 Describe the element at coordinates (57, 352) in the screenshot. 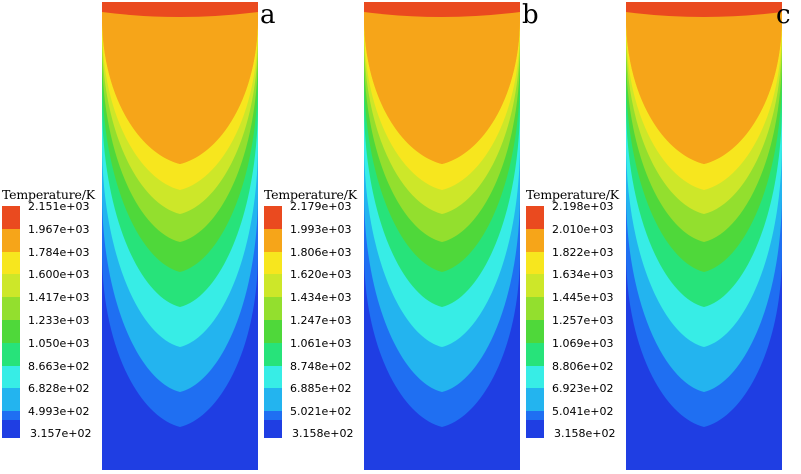

I see `legend-row: 1.050e+03` at that location.